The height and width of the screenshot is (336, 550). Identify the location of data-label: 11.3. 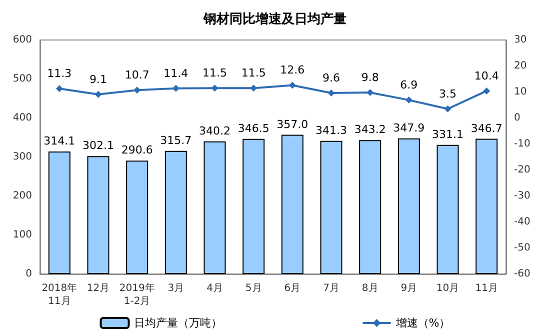
(59, 73).